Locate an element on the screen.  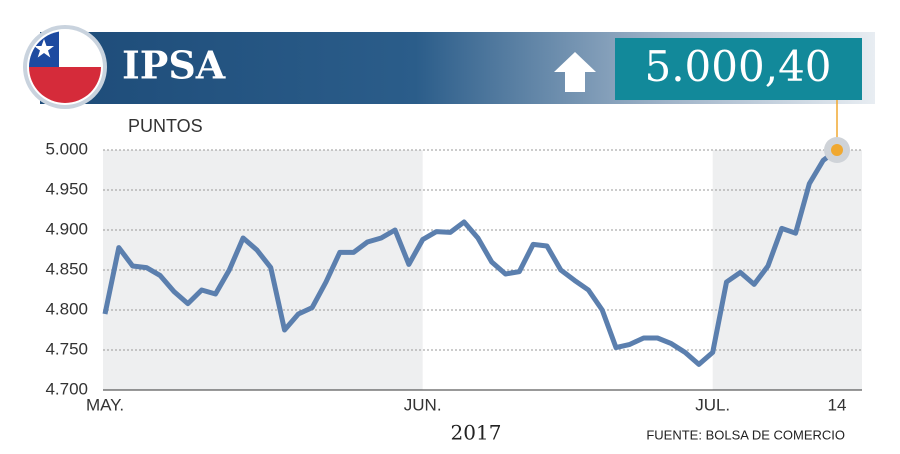
y-tick-label: 4.750 is located at coordinates (66, 348).